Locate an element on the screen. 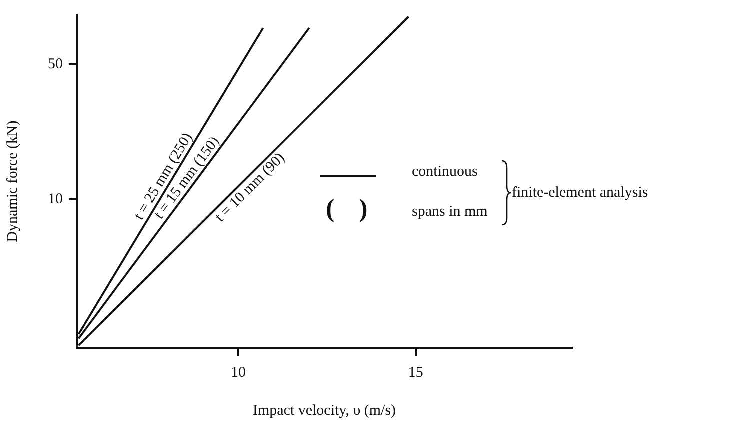 The height and width of the screenshot is (424, 730). x-tick-label: 15 is located at coordinates (416, 372).